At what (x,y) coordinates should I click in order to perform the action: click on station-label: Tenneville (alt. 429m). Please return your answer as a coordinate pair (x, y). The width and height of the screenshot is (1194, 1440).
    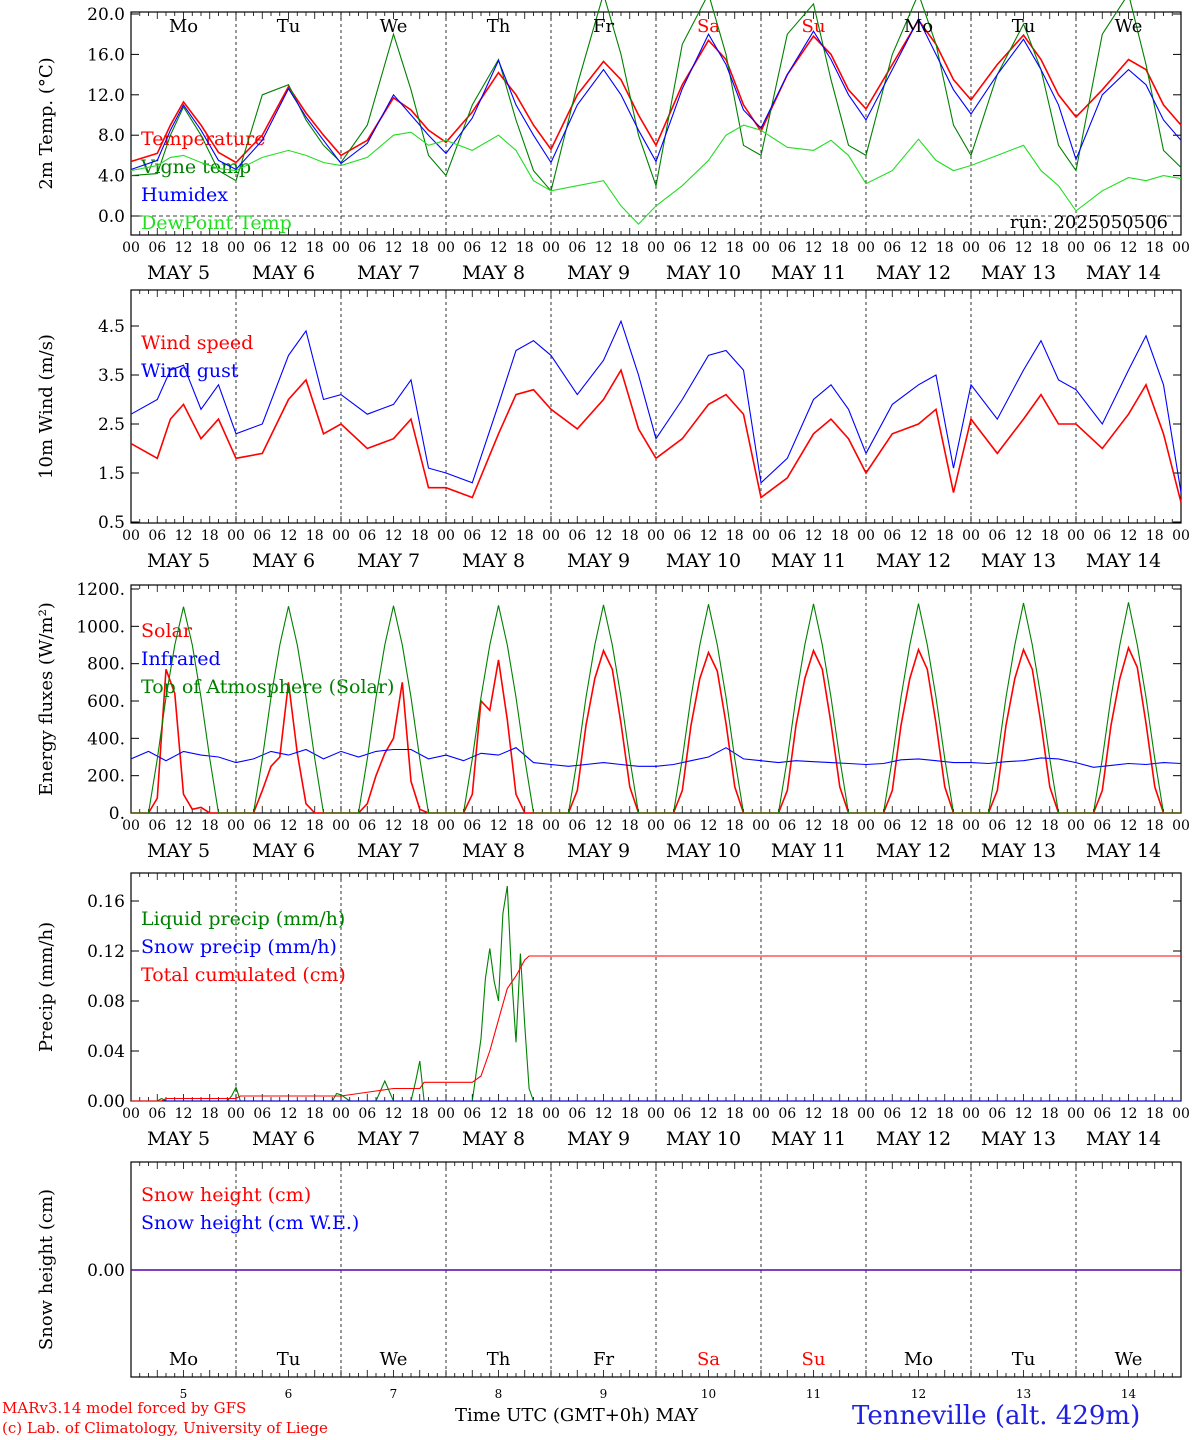
    Looking at the image, I should click on (996, 1416).